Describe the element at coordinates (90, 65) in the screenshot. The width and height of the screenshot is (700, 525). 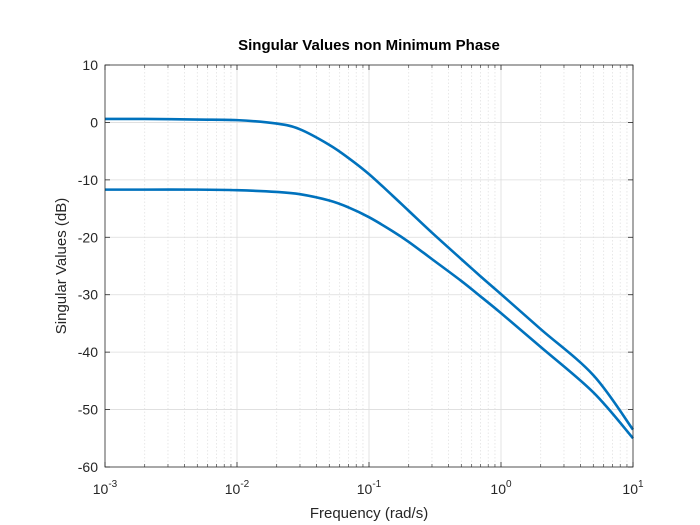
I see `y-tick-label: 10` at that location.